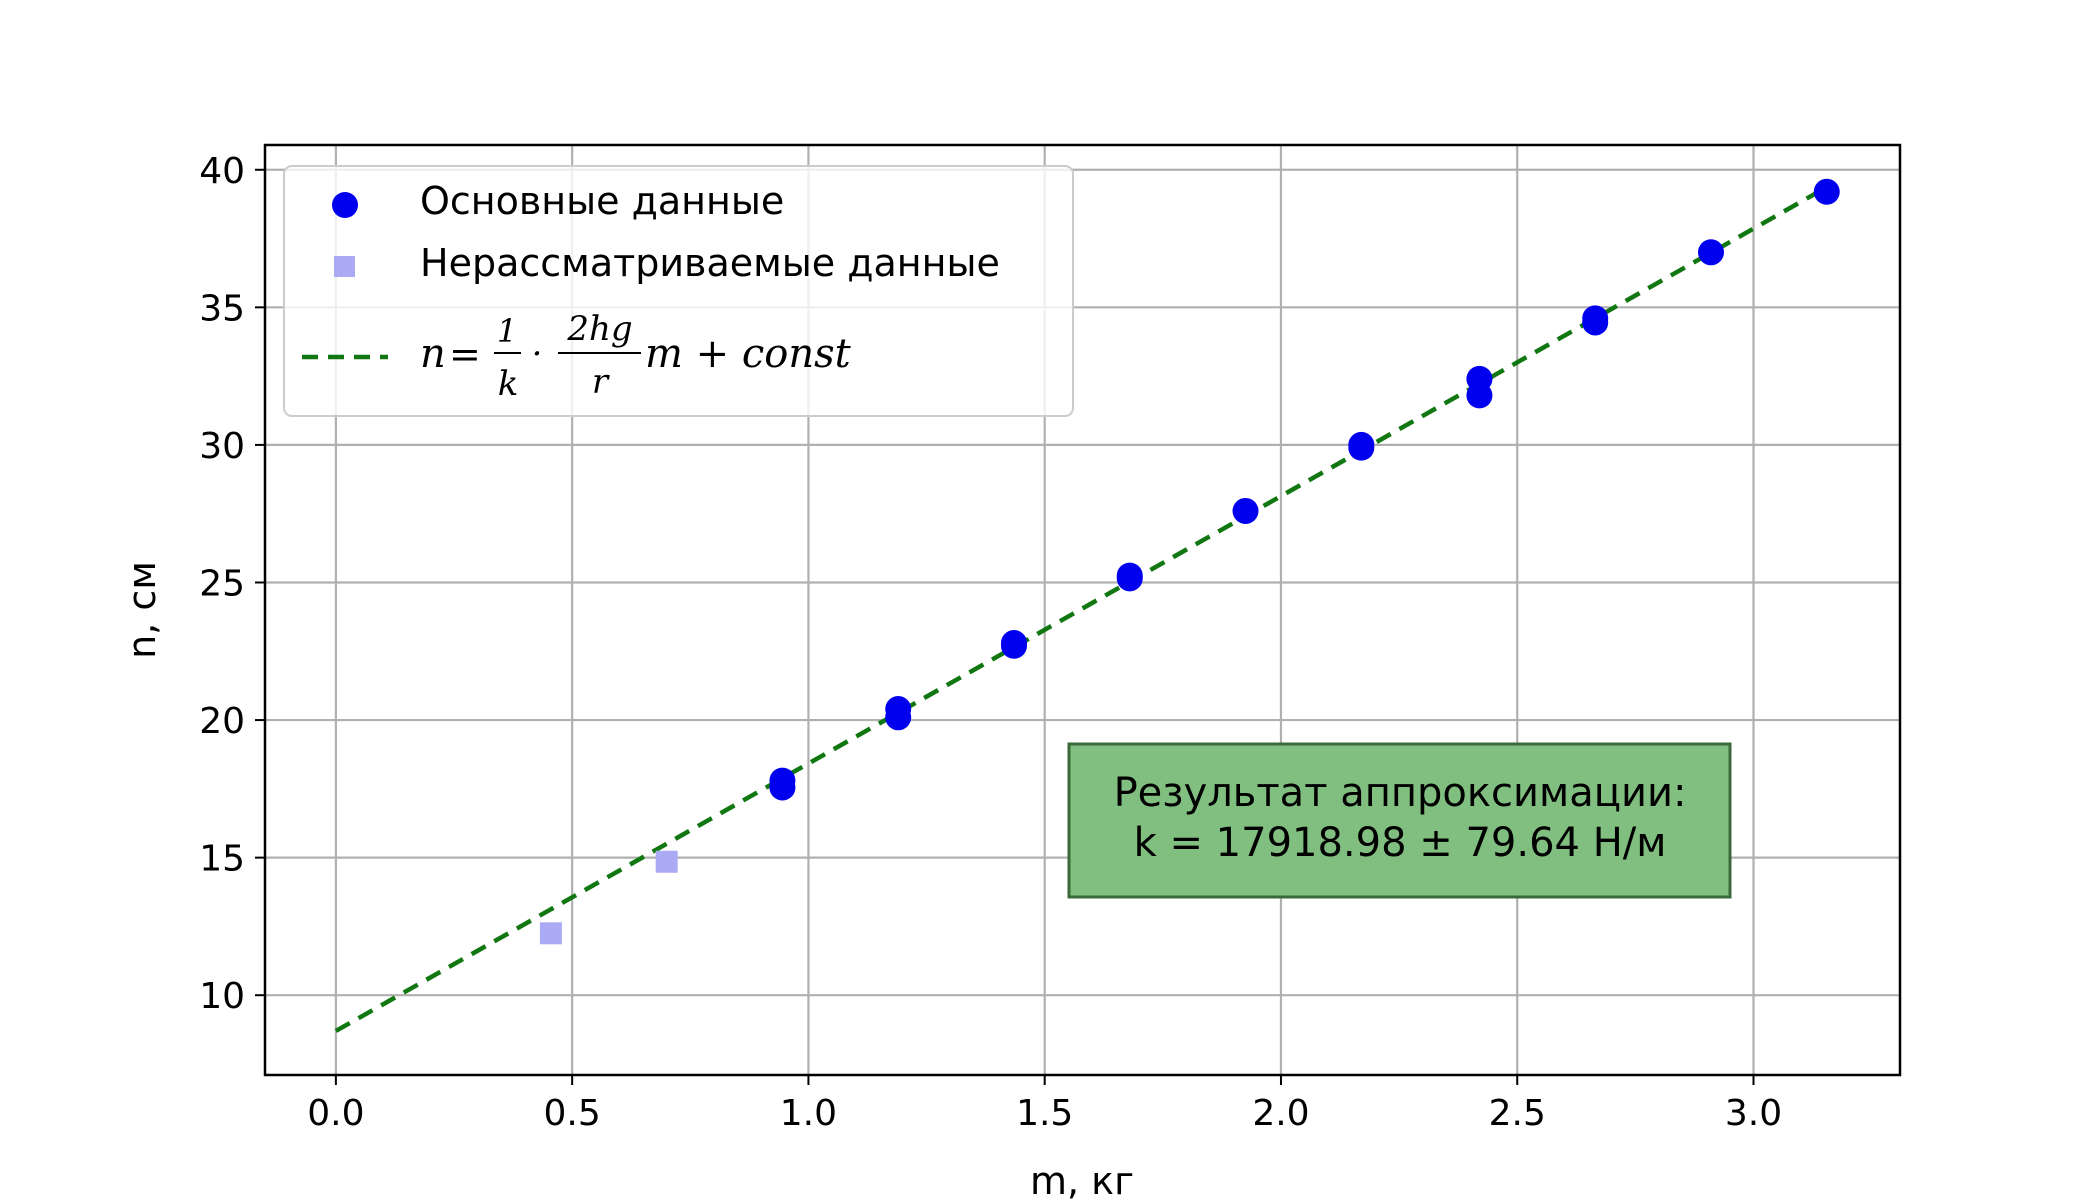 This screenshot has height=1200, width=2100. What do you see at coordinates (572, 1113) in the screenshot?
I see `x-tick-label: 0.5` at bounding box center [572, 1113].